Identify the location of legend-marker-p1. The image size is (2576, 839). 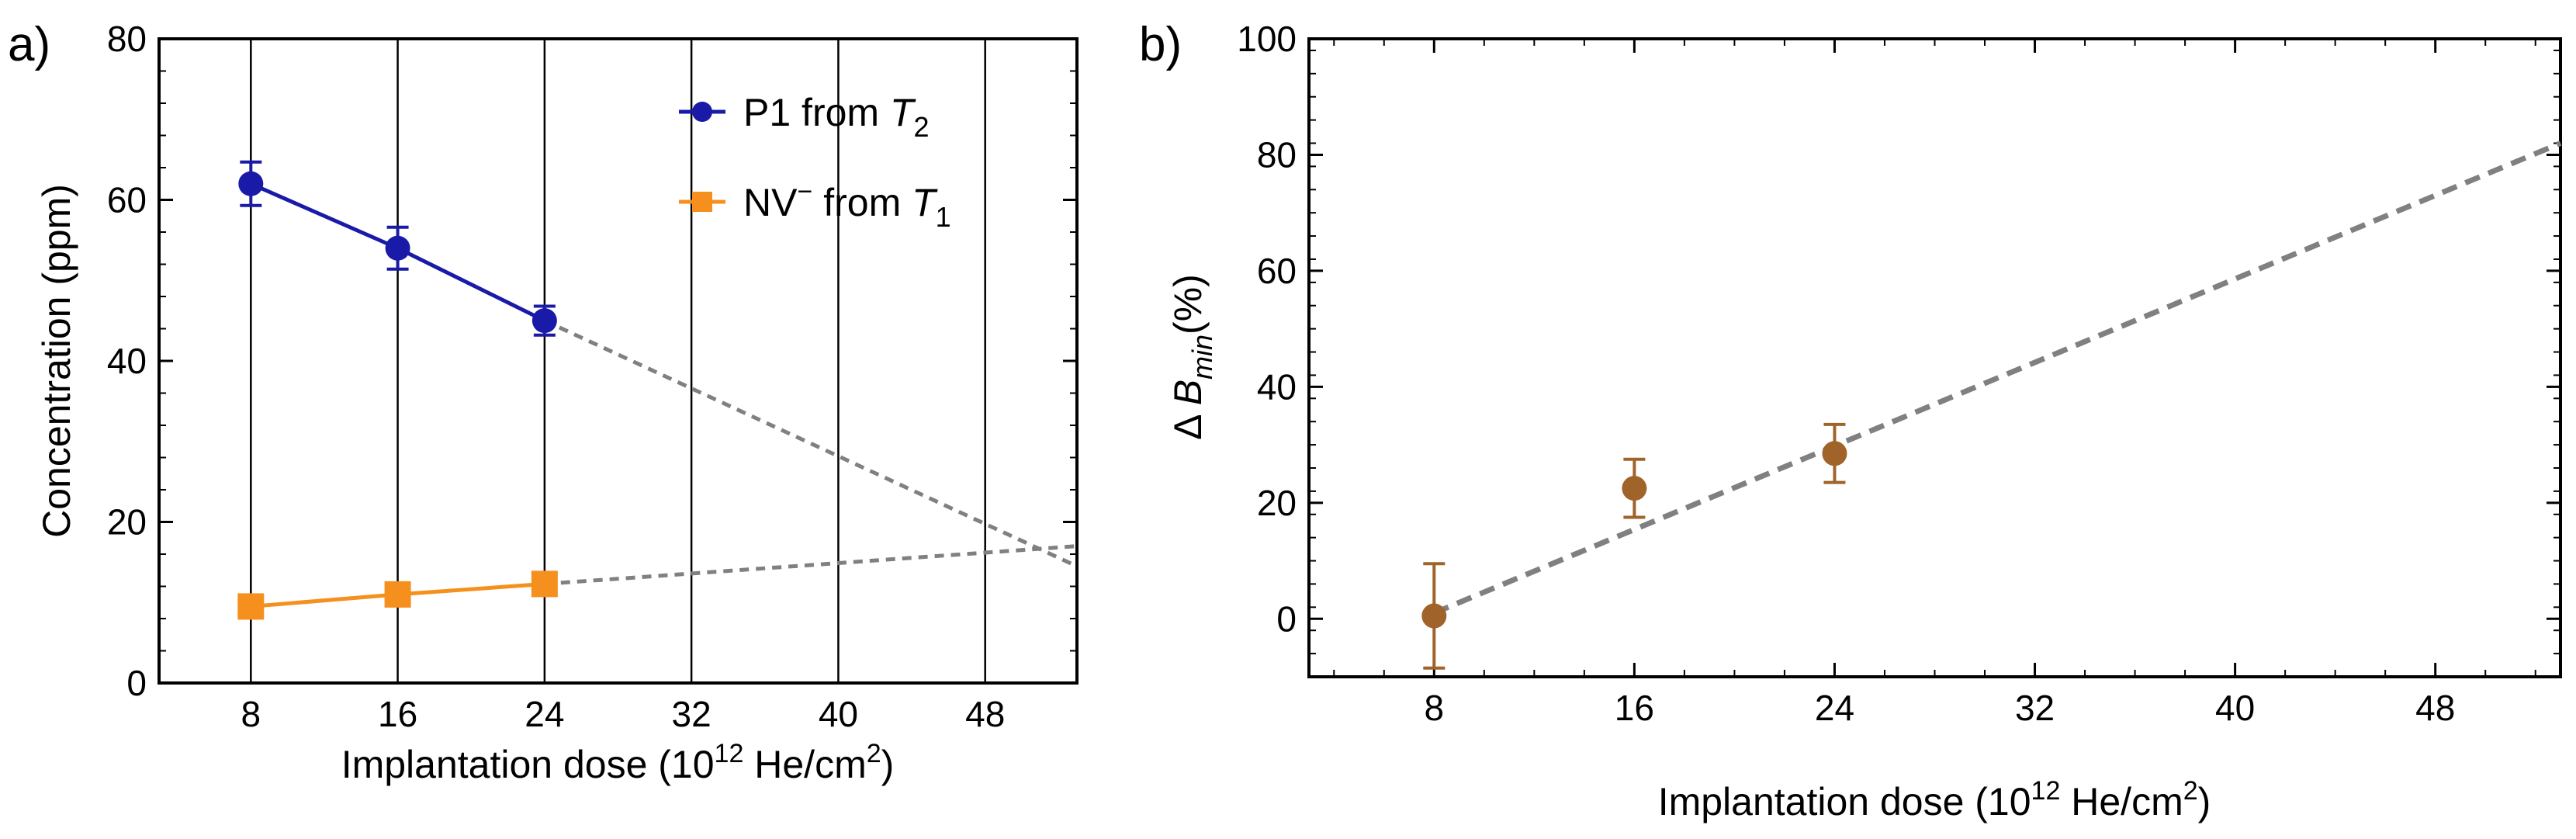
(702, 112).